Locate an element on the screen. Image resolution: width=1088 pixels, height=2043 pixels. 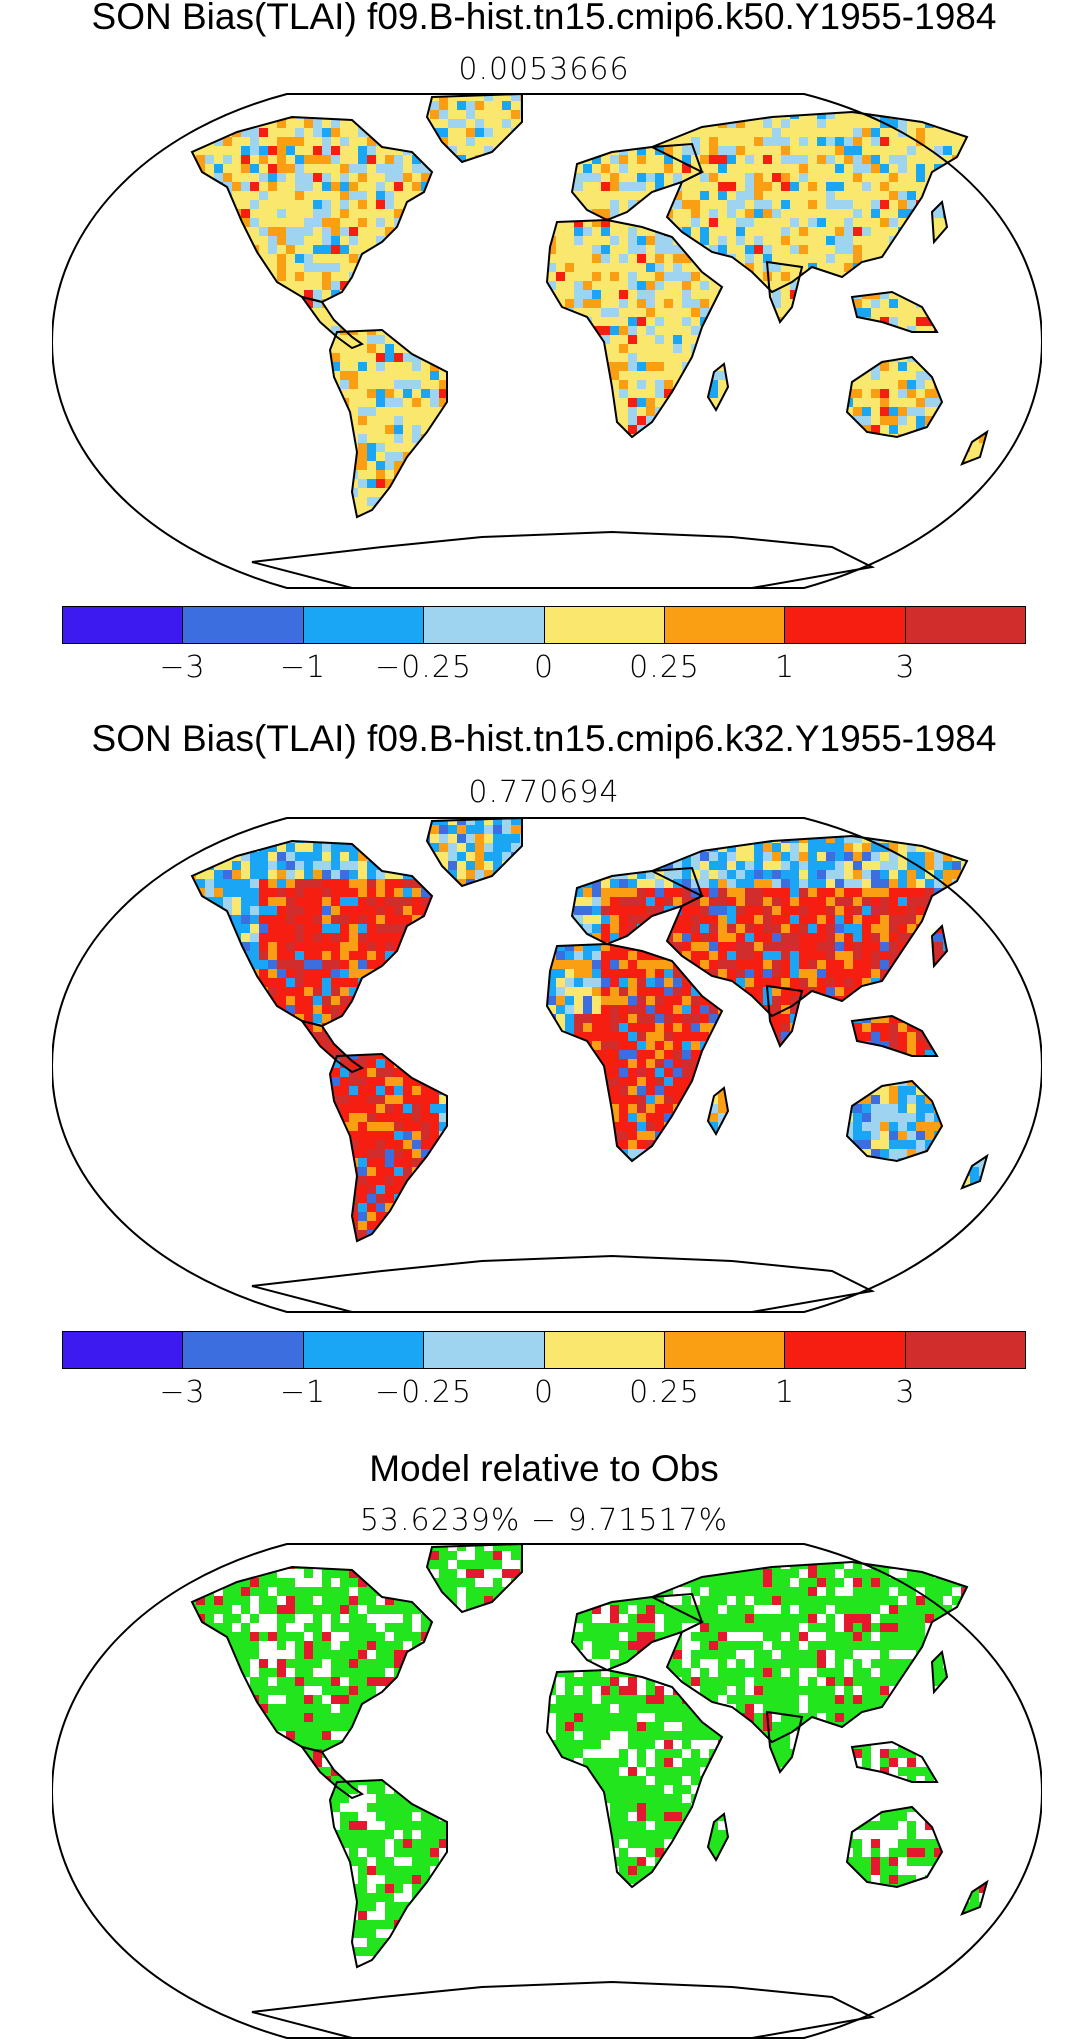
panel-2-colorbar is located at coordinates (544, 1350).